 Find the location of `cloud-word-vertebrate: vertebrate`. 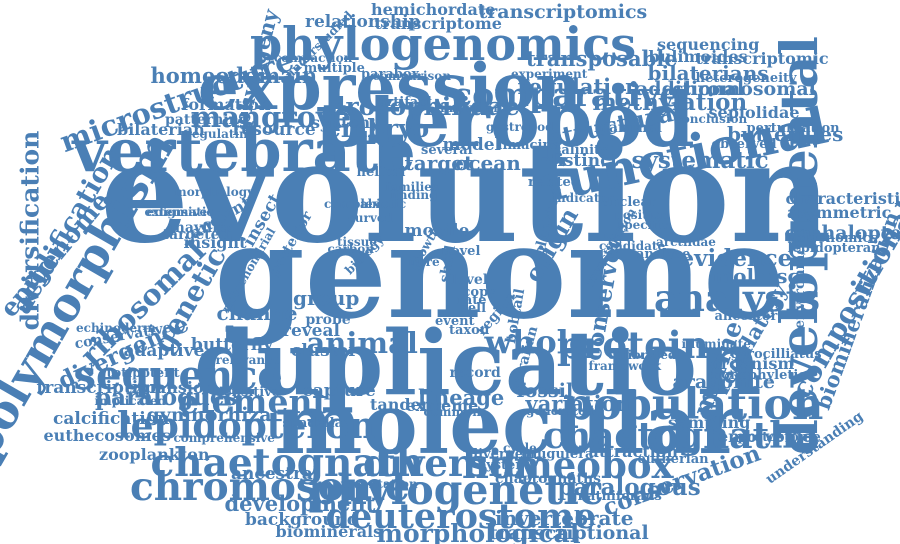

cloud-word-vertebrate: vertebrate is located at coordinates (244, 150).